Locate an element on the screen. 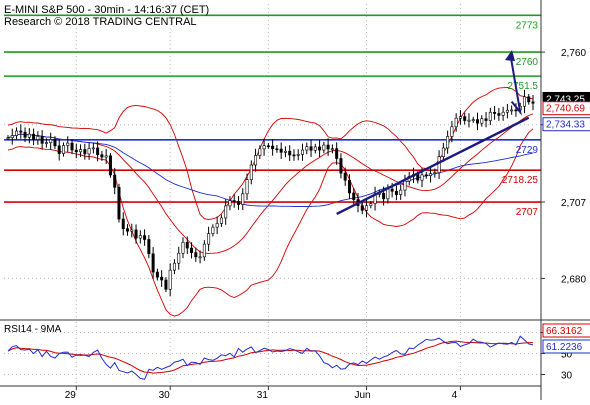 The height and width of the screenshot is (405, 590). time-tick-label: 30 is located at coordinates (165, 395).